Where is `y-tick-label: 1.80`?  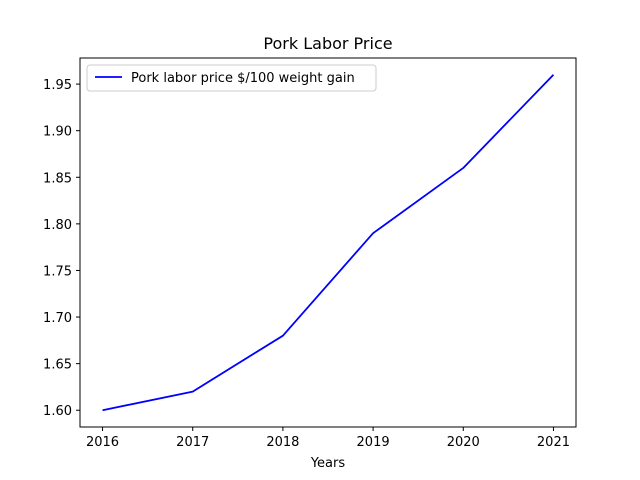
y-tick-label: 1.80 is located at coordinates (57, 225).